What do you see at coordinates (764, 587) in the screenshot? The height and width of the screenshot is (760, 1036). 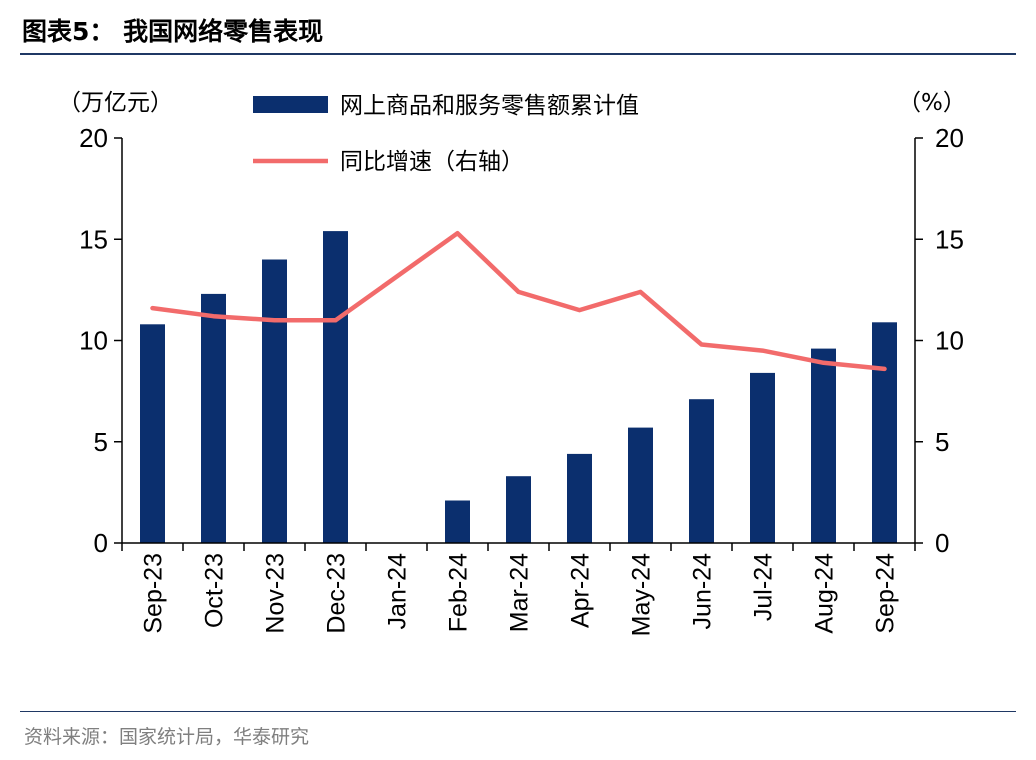 I see `x-tick-label: Jul-24` at bounding box center [764, 587].